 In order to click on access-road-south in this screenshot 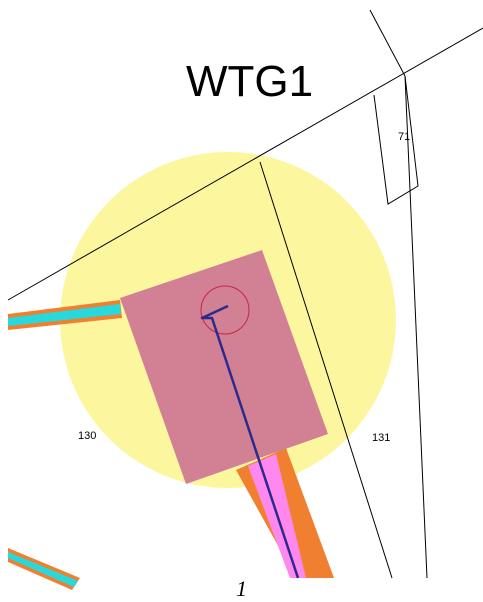, I will do `click(285, 513)`.